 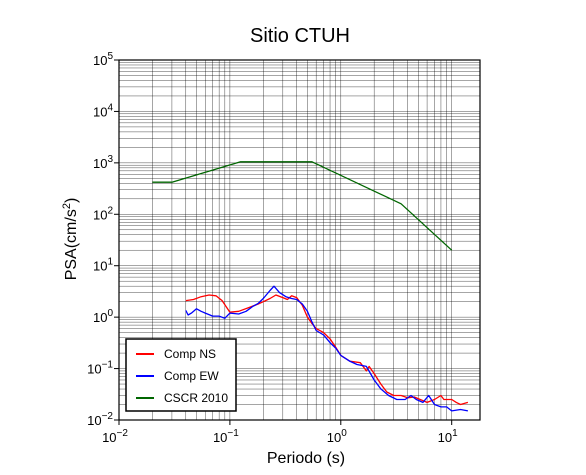 I want to click on y-tick-label-exponent: 0, so click(x=110, y=313).